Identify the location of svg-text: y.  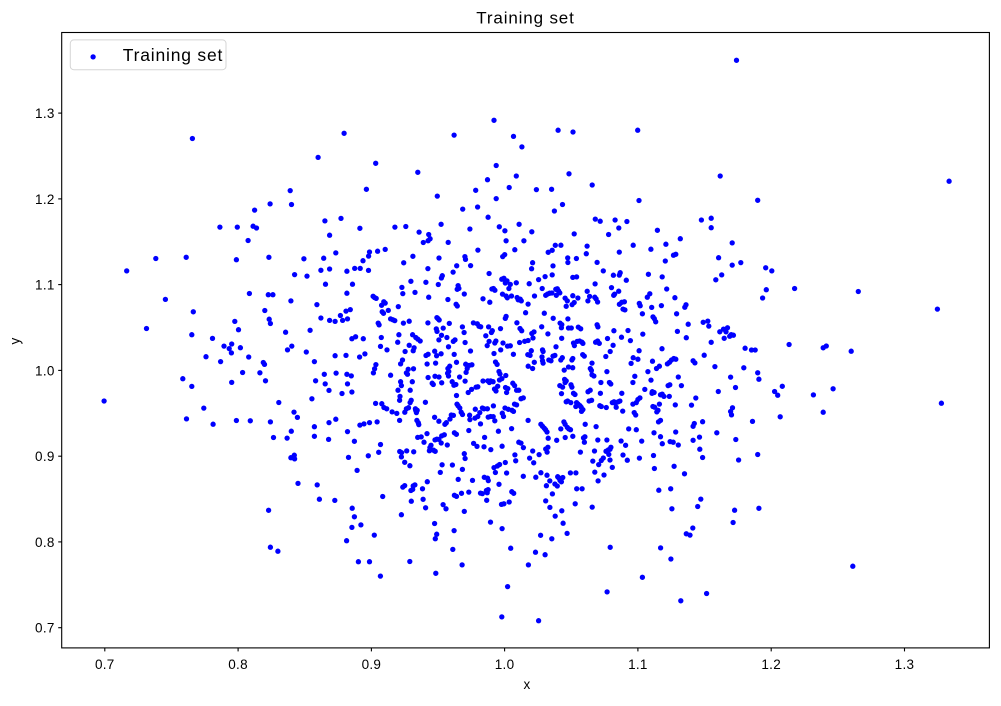
(15, 340).